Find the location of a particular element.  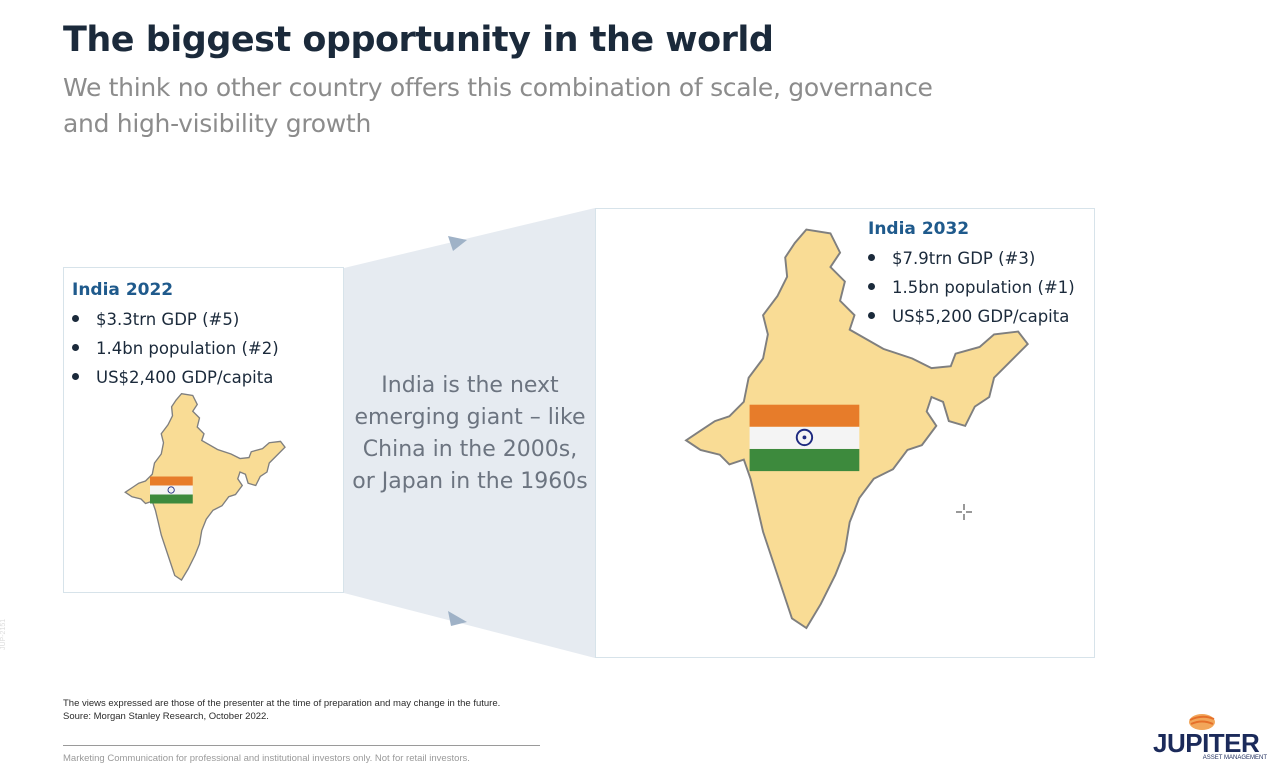

connector-shape is located at coordinates (469, 433).